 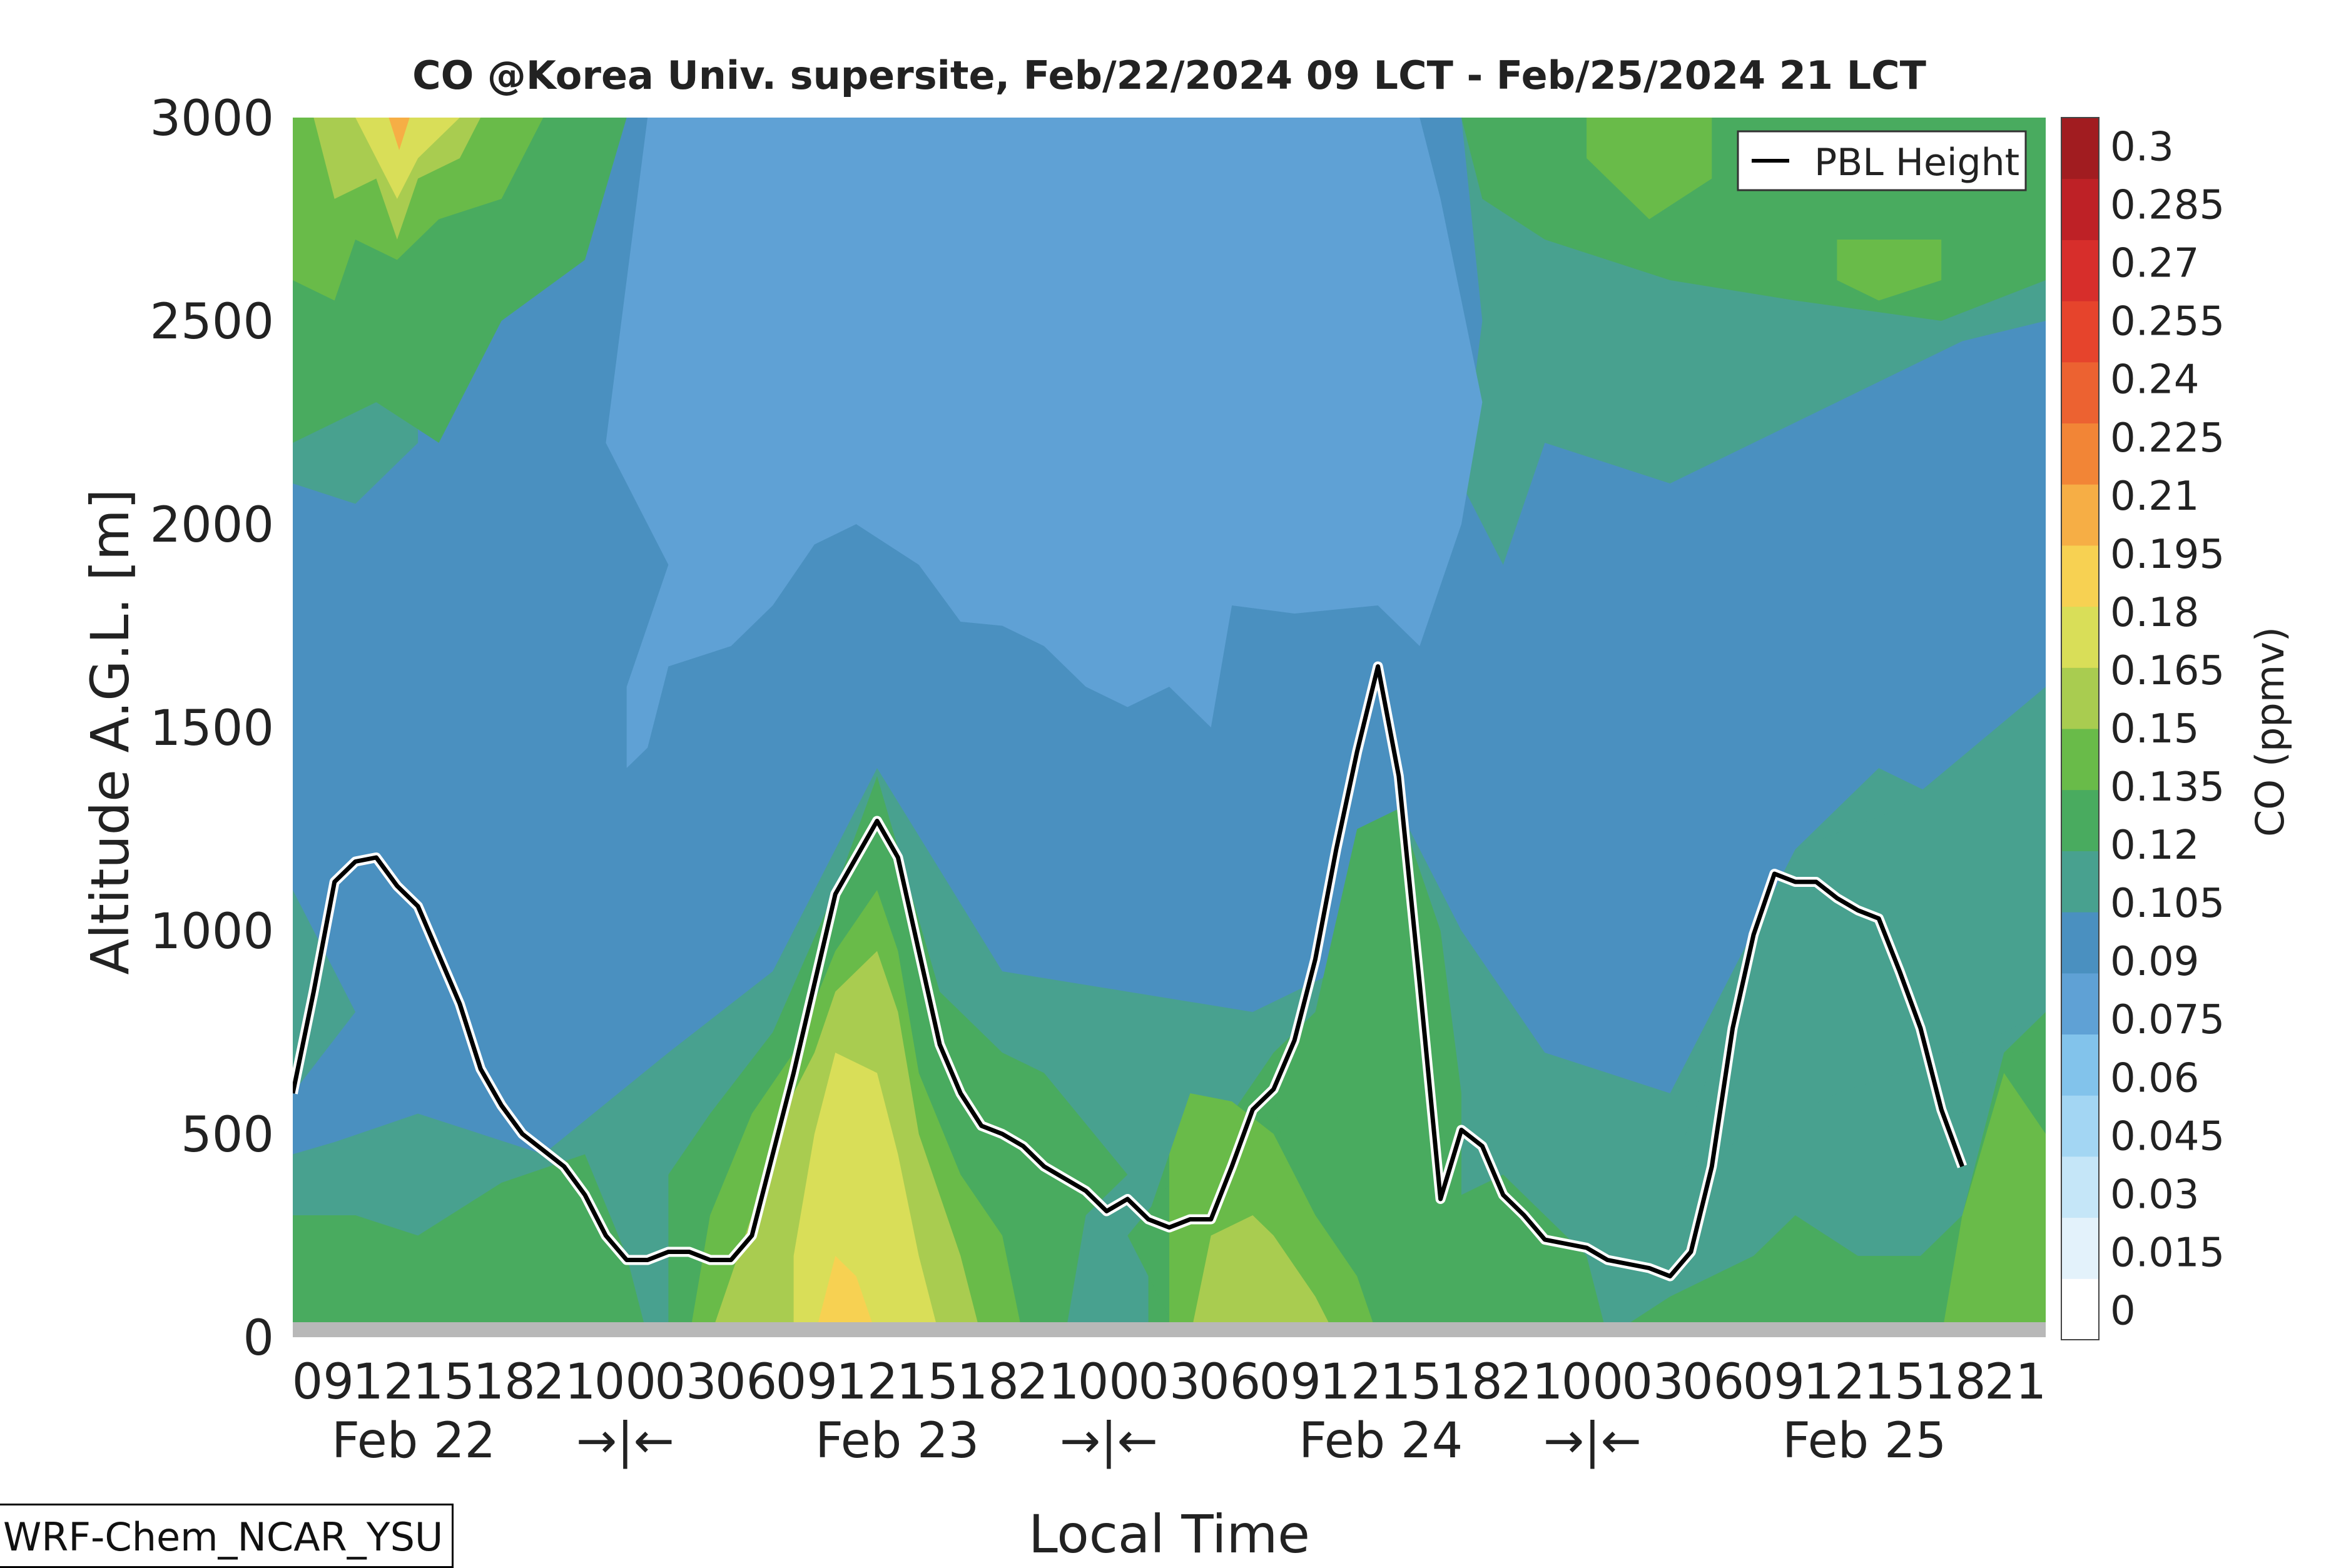 I want to click on colorbar-tick-label: 0.285, so click(x=2168, y=206).